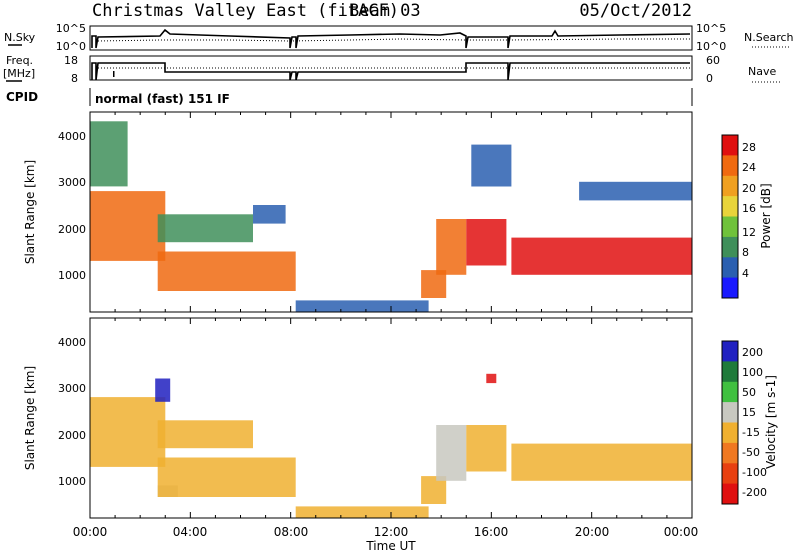  What do you see at coordinates (749, 188) in the screenshot?
I see `power-cbar-tick-20: 20` at bounding box center [749, 188].